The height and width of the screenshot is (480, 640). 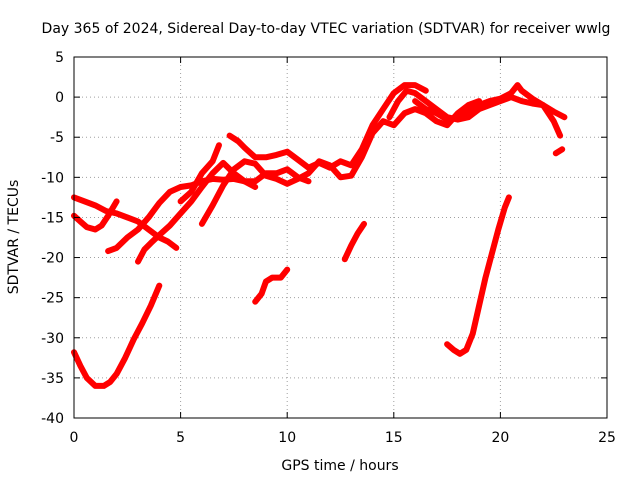 What do you see at coordinates (287, 438) in the screenshot?
I see `x-tick-label: 10` at bounding box center [287, 438].